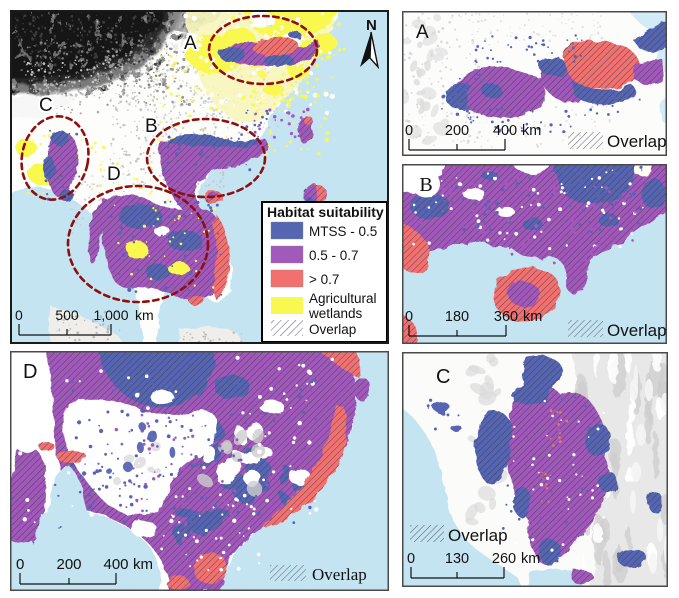 The height and width of the screenshot is (598, 679). What do you see at coordinates (343, 298) in the screenshot?
I see `svg-text: Agricultural` at bounding box center [343, 298].